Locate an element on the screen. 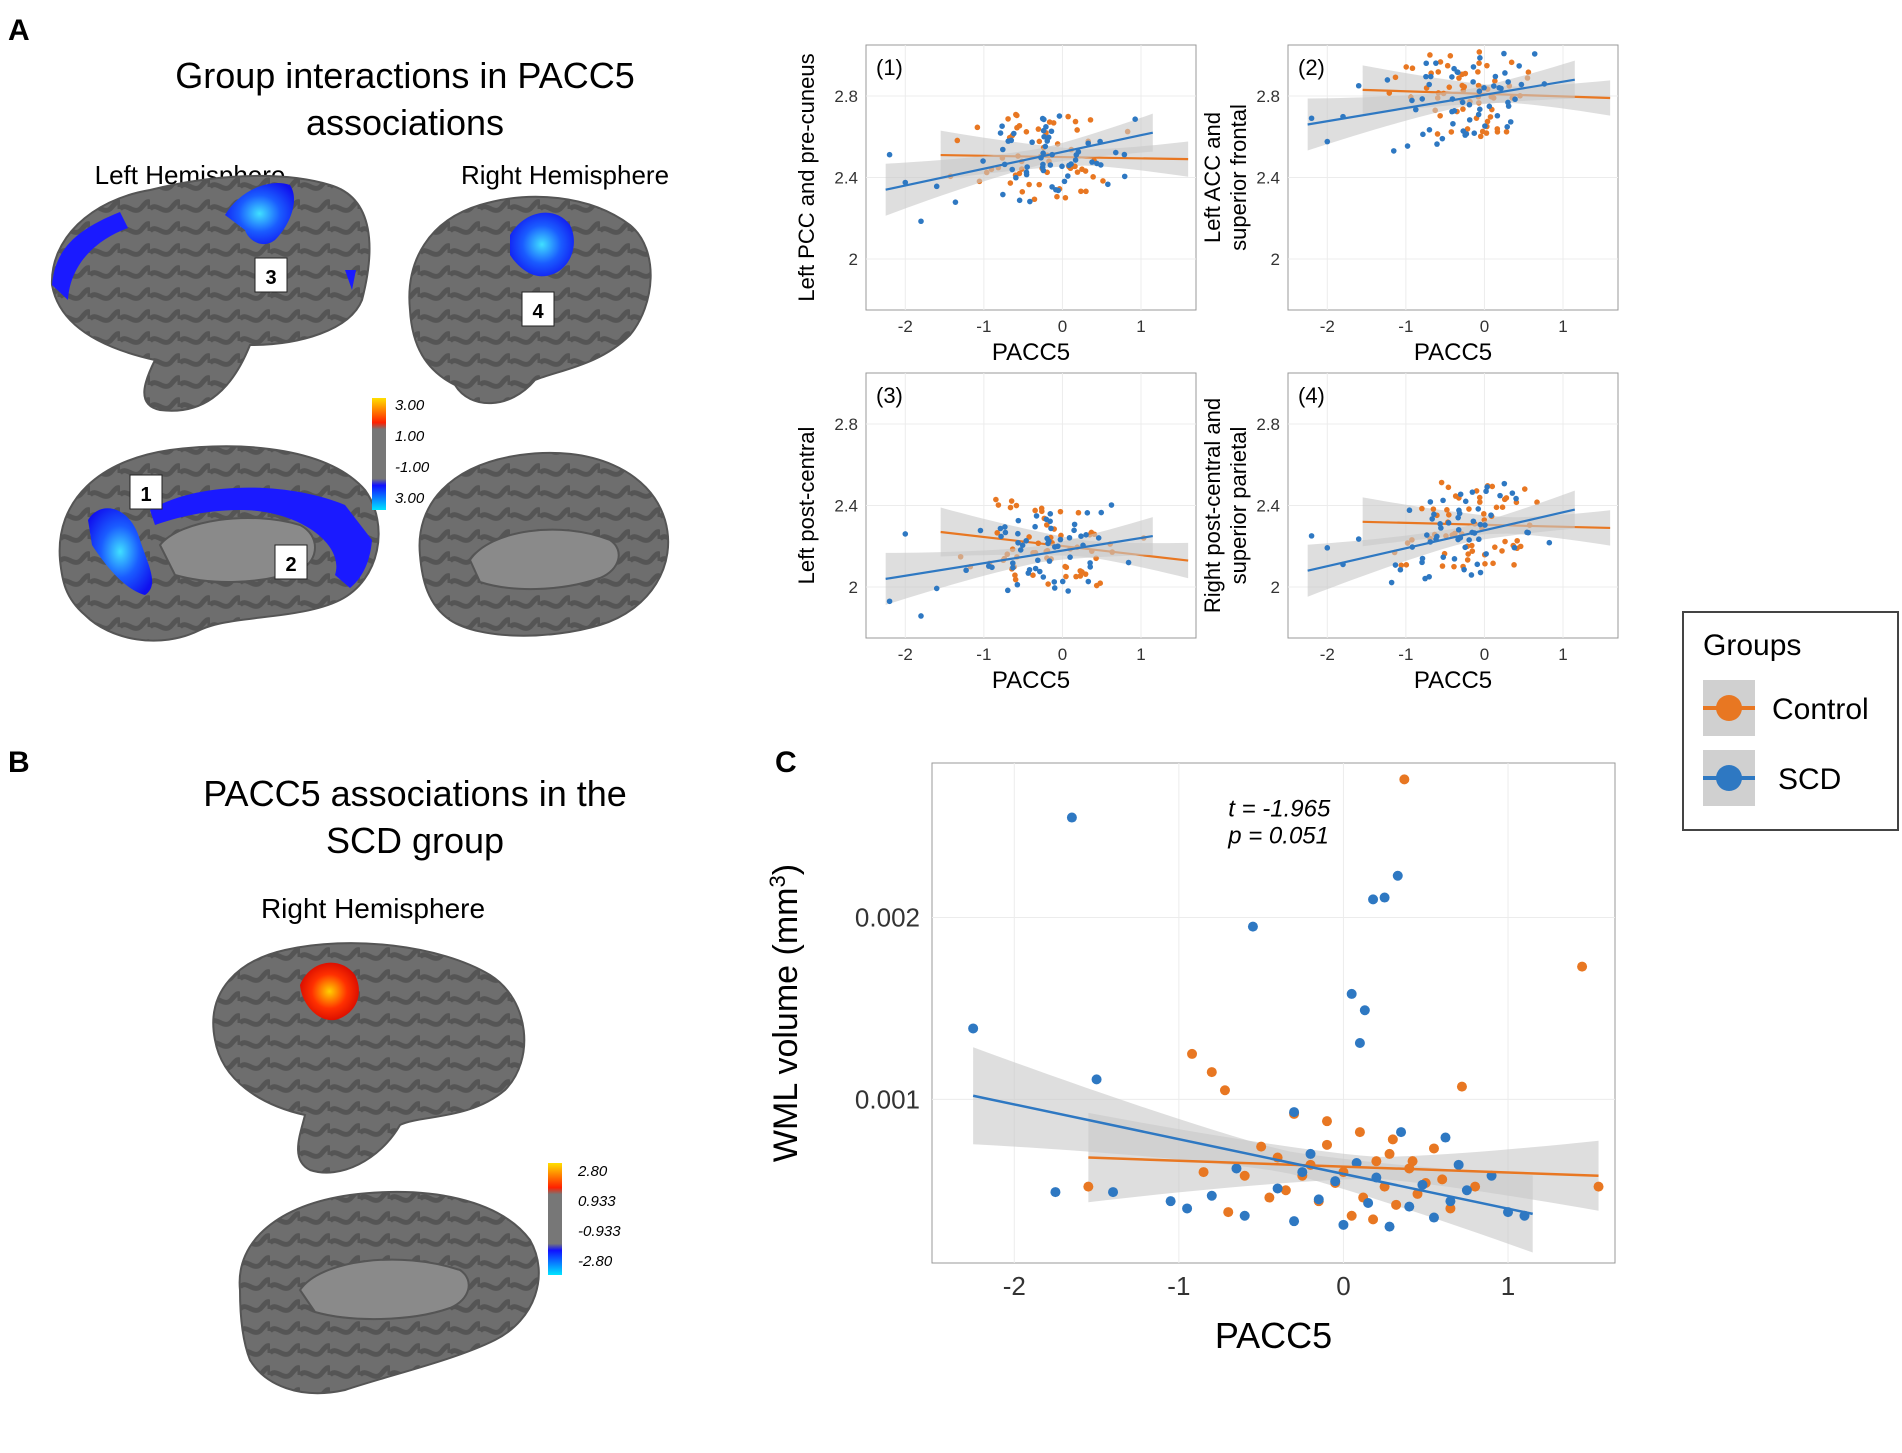 Image resolution: width=1902 pixels, height=1453 pixels. x-tick-label: 0 is located at coordinates (1484, 654).